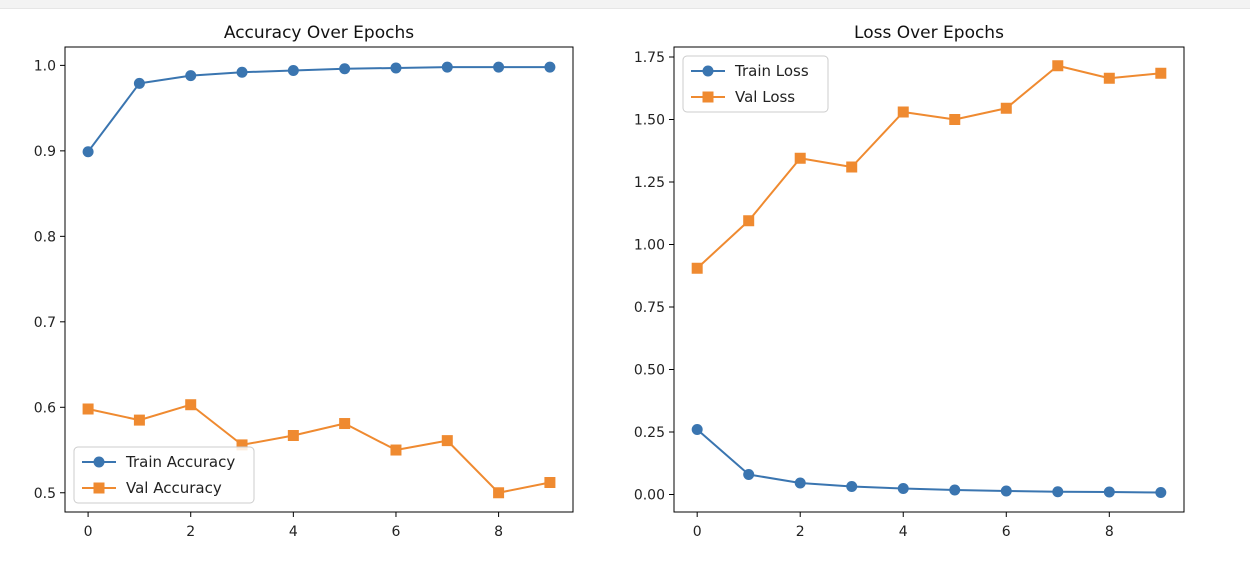 The height and width of the screenshot is (564, 1250). What do you see at coordinates (649, 121) in the screenshot?
I see `y-tick-label: 1.50` at bounding box center [649, 121].